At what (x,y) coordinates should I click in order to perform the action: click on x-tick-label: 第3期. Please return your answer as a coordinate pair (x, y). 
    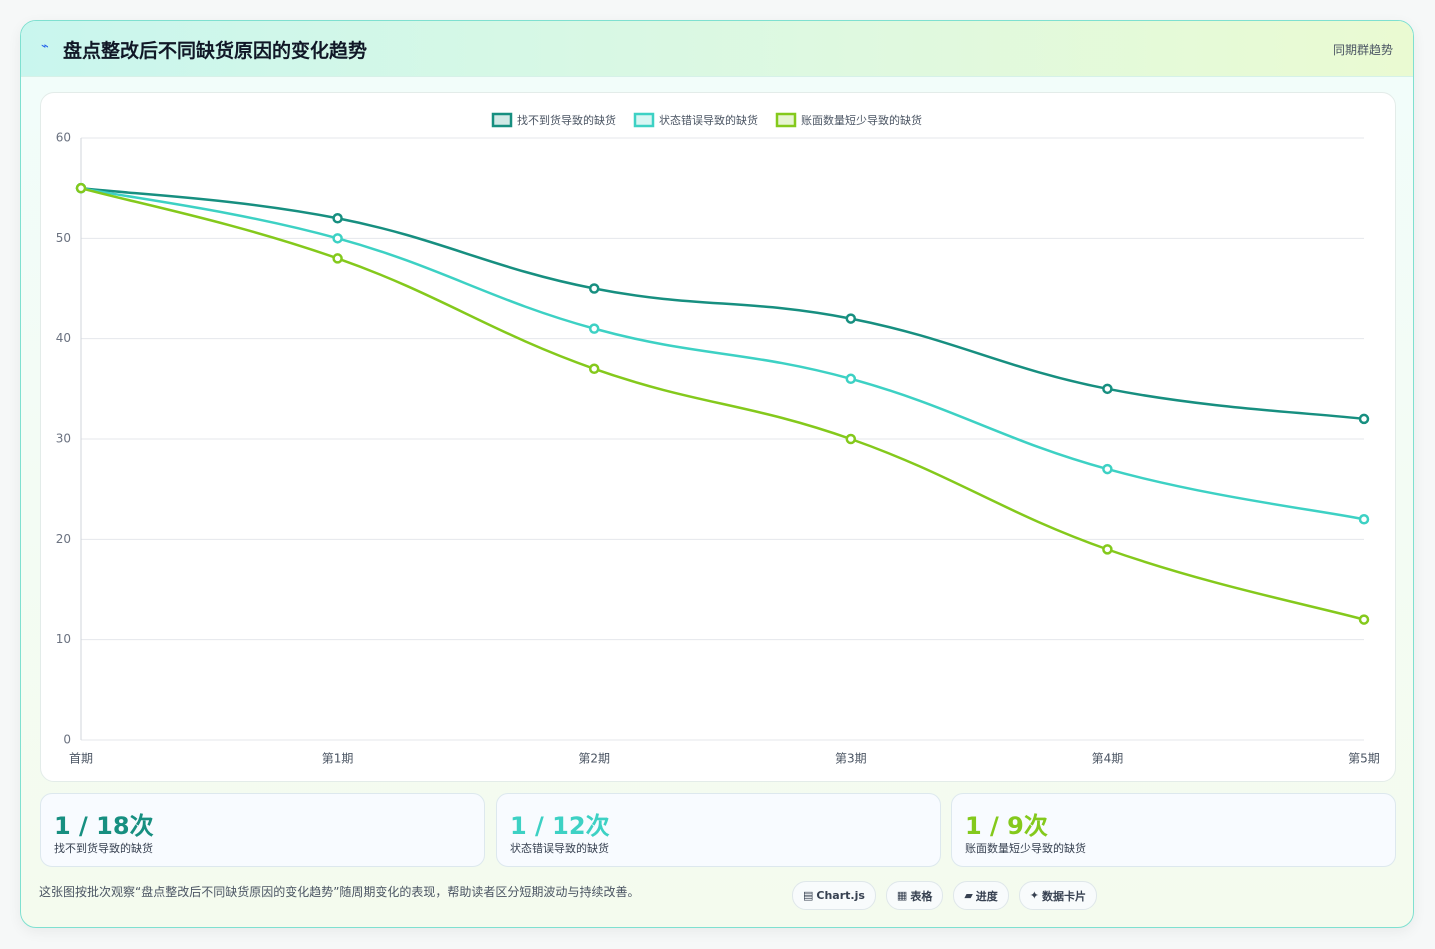
    Looking at the image, I should click on (851, 759).